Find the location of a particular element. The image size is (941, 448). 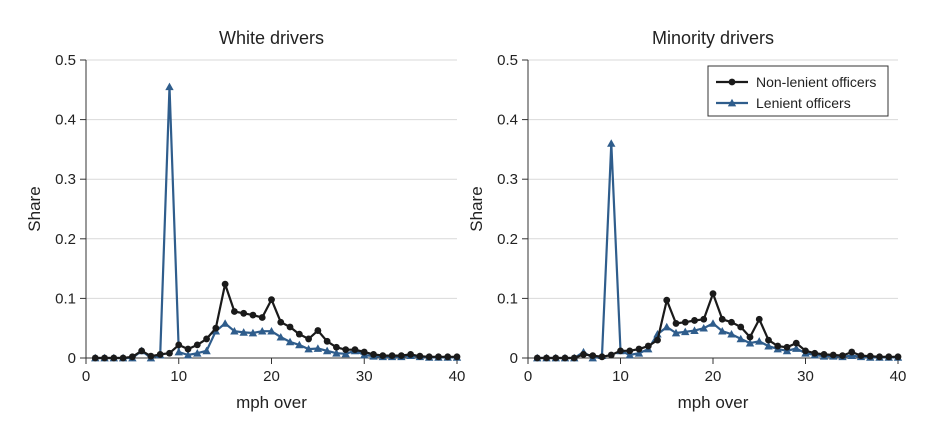

legend: Non-lenient officers Lenient officers is located at coordinates (798, 91).